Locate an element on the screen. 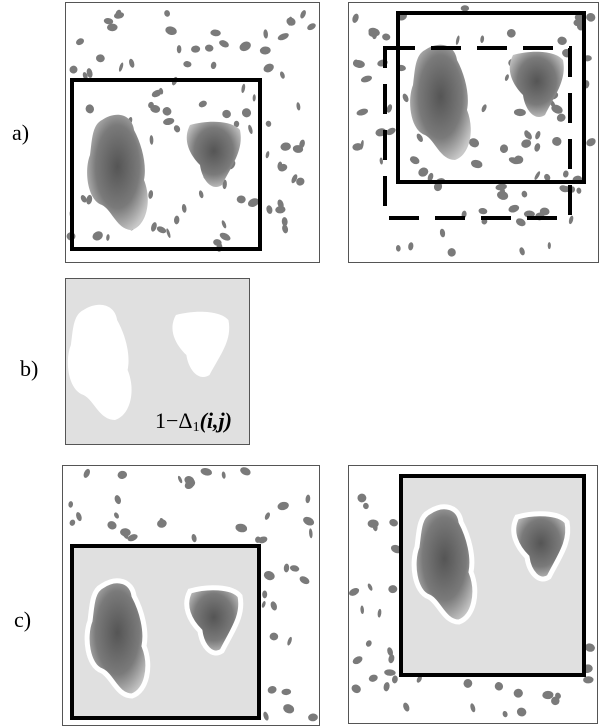  label-b: b) is located at coordinates (29, 368).